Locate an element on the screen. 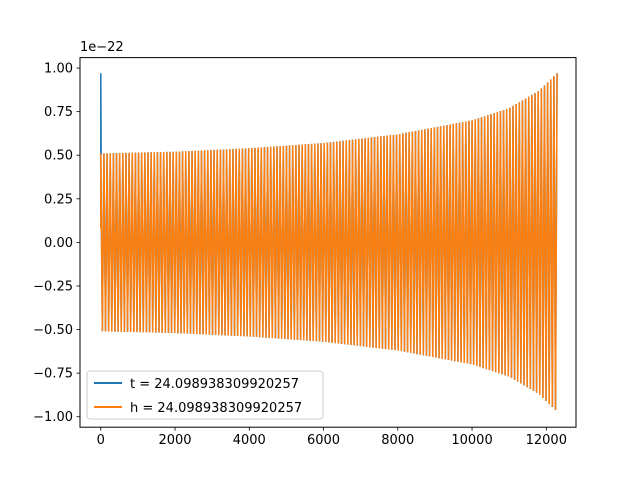 This screenshot has width=640, height=480. y-axis-ticks: −1.00 −0.75 −0.50 −0.25 0.00 0.25 0.50 0.75 1.00 is located at coordinates (56, 243).